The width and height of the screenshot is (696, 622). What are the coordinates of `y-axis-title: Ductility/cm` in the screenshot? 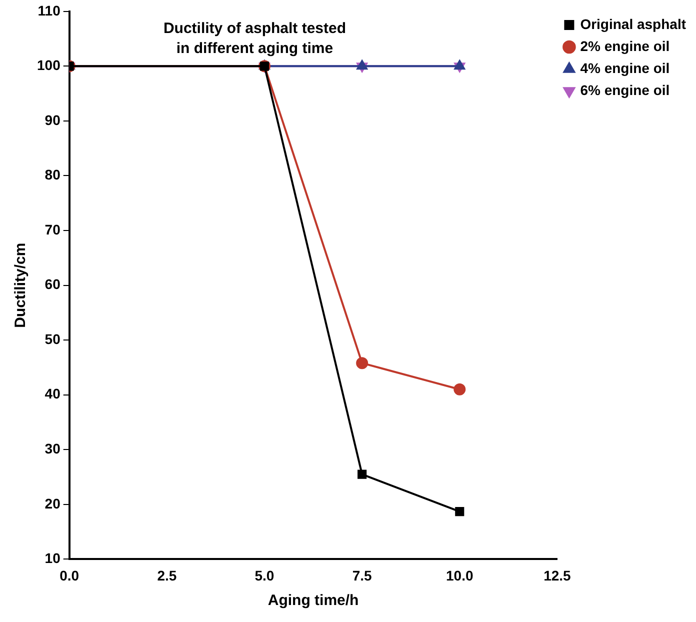 It's located at (21, 285).